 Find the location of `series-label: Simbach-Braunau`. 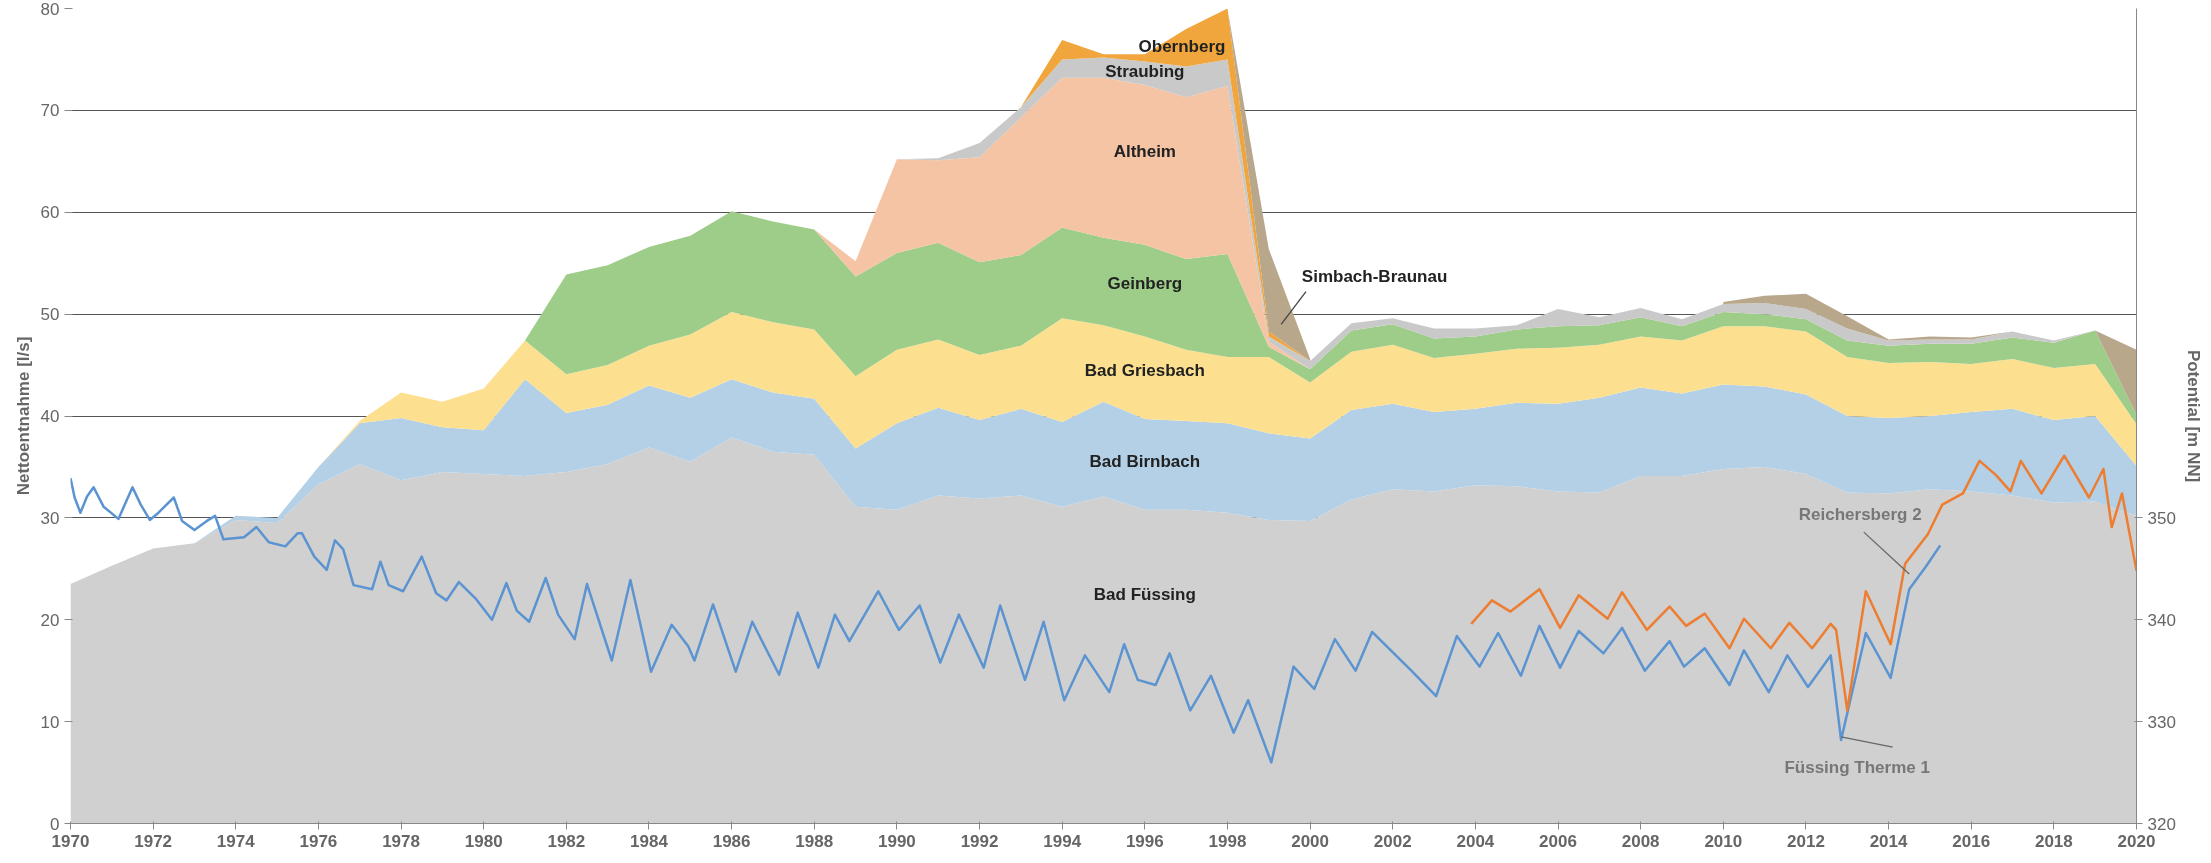

series-label: Simbach-Braunau is located at coordinates (1374, 276).